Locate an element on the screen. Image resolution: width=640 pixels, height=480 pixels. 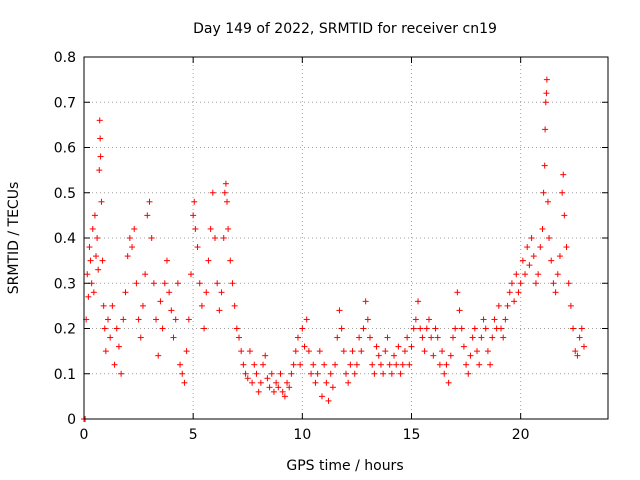
x-tick-label: 10 is located at coordinates (302, 435).